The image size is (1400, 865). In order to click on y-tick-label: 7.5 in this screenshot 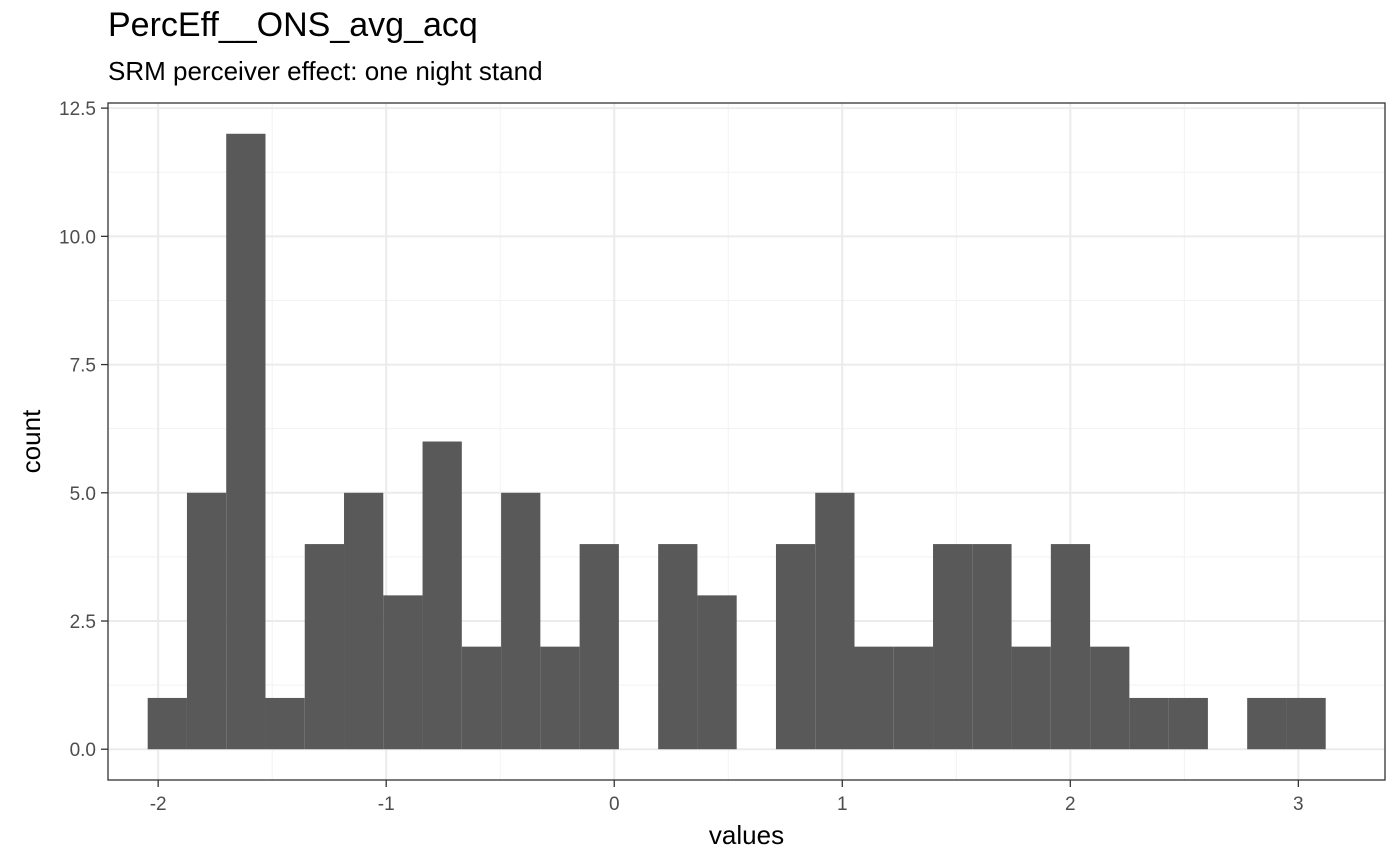, I will do `click(83, 366)`.